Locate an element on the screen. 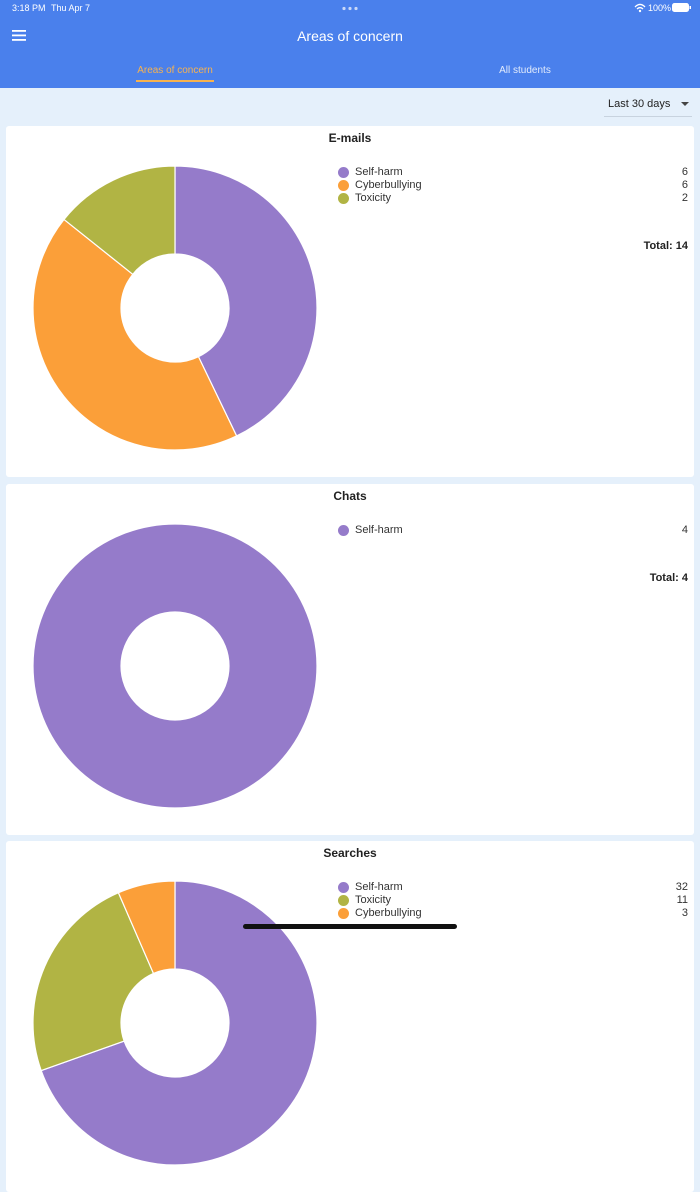  period-dropdown: Last 30 days is located at coordinates (648, 104).